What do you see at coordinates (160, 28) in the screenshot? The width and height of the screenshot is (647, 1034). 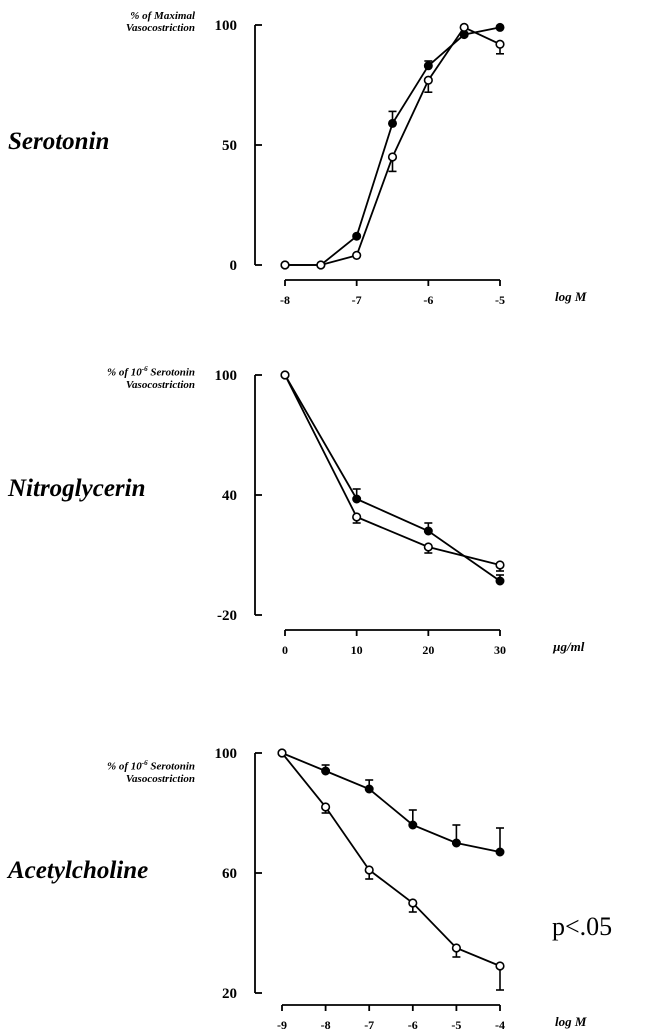 I see `serotonin-ylabel-line2: Vasocostriction` at bounding box center [160, 28].